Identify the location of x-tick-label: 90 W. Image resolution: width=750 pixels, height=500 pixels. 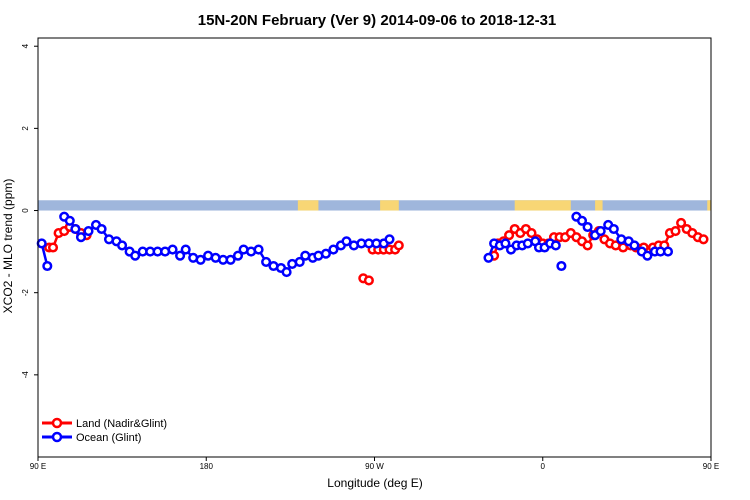
(374, 466).